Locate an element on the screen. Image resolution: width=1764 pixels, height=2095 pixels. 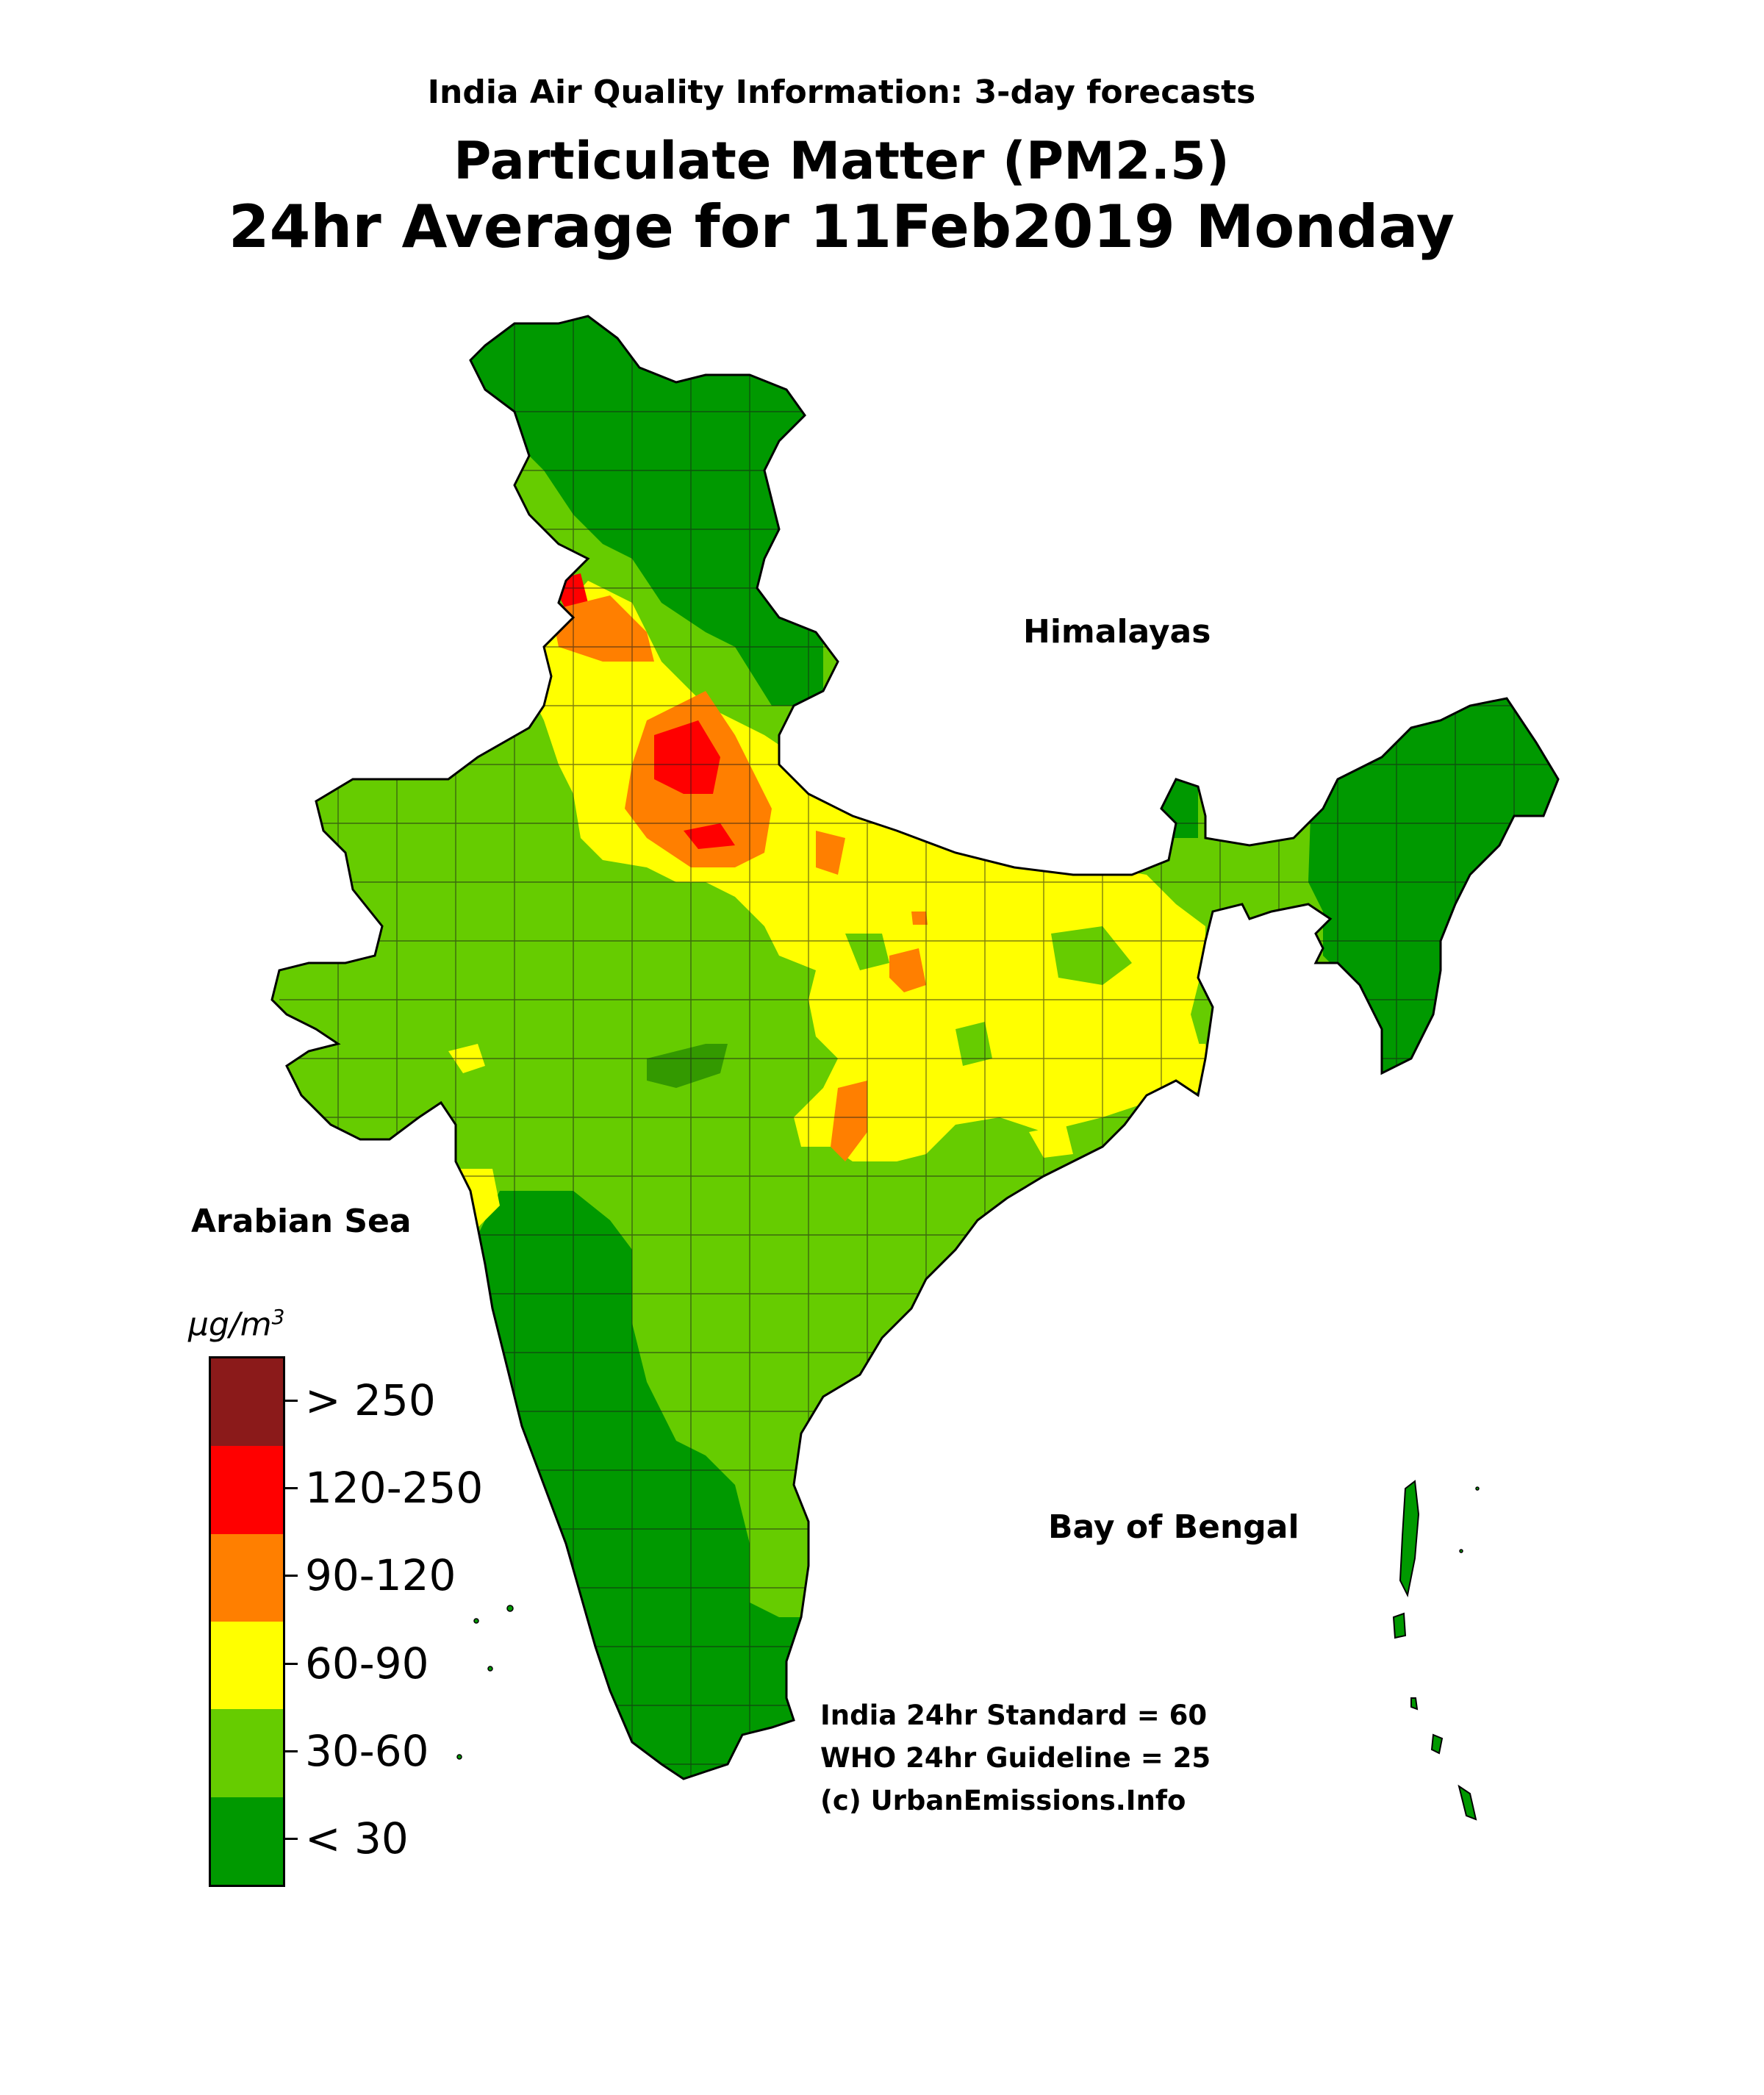
date-title: 24hr Average for 11Feb2019 Monday is located at coordinates (841, 227).